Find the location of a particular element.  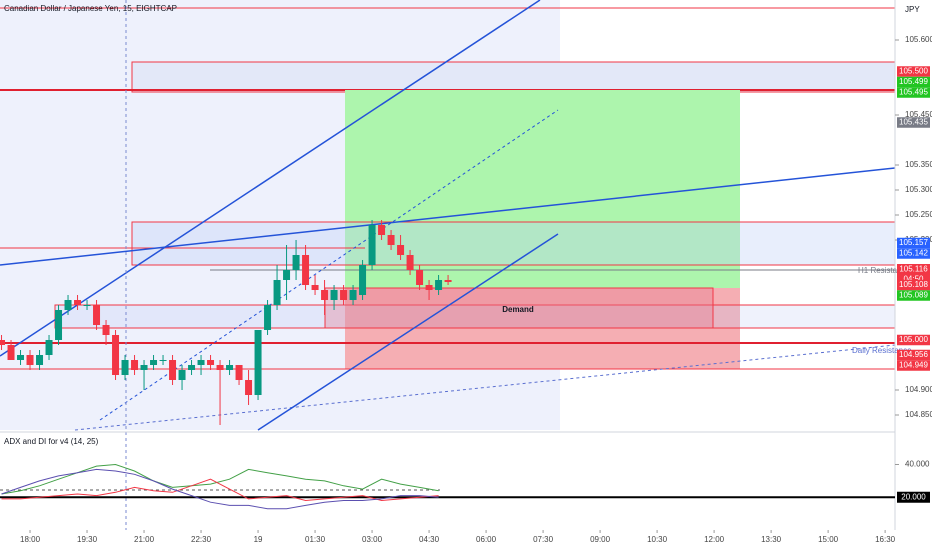

x-tick-label: 16:30 is located at coordinates (885, 539).